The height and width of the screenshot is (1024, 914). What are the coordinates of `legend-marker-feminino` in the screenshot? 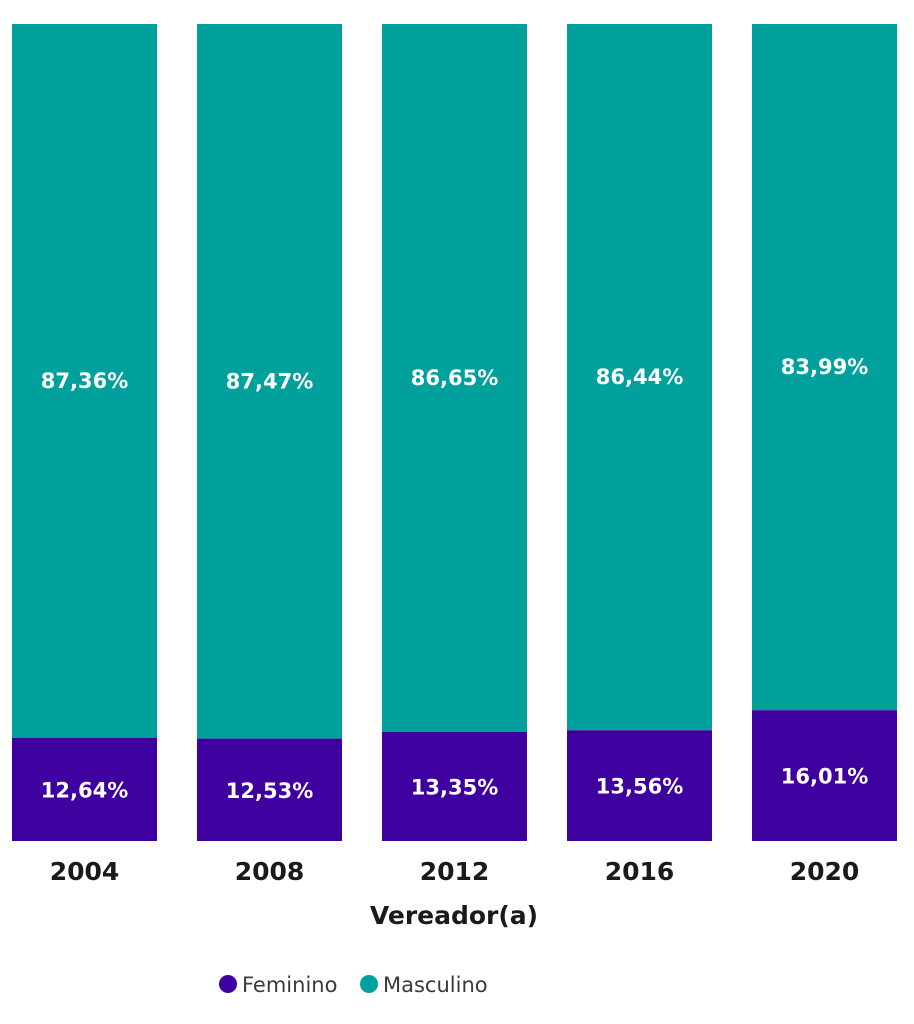 It's located at (228, 984).